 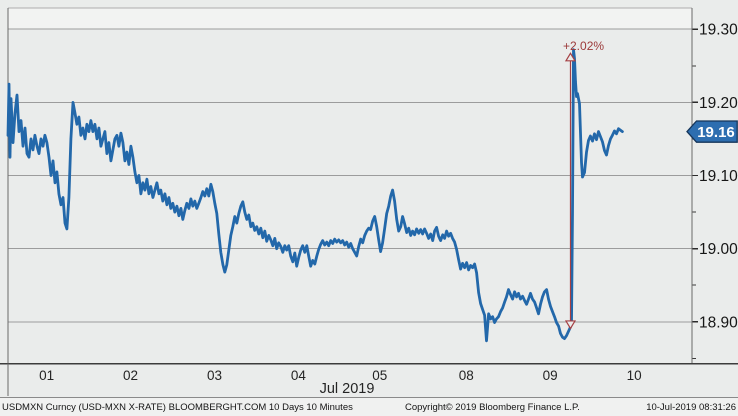 I want to click on y-axis-label: 19.10, so click(x=718, y=176).